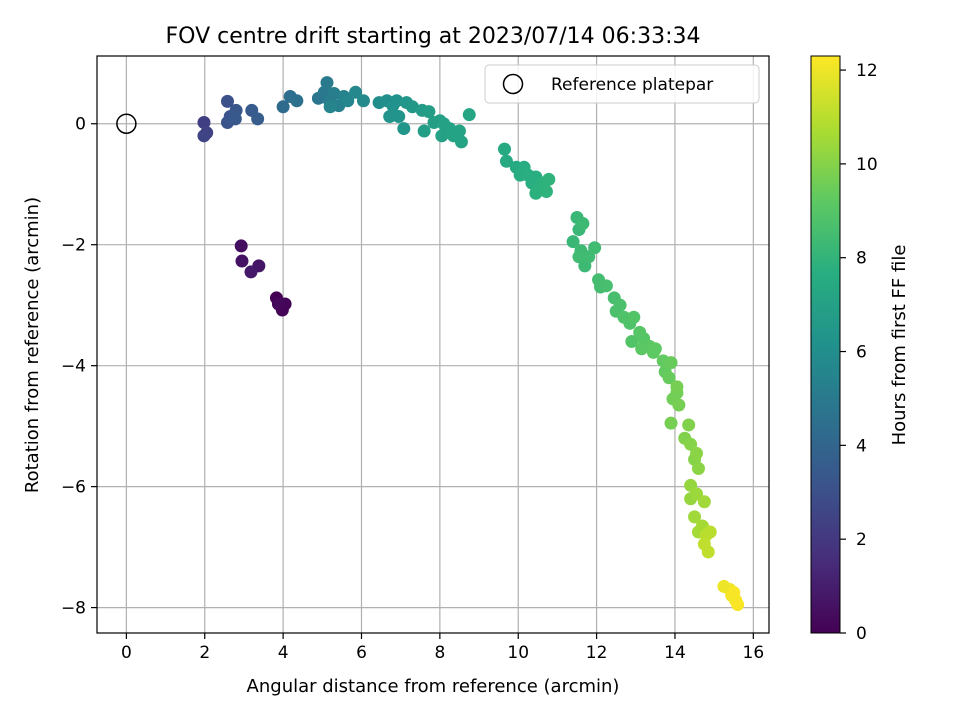 The width and height of the screenshot is (960, 720). What do you see at coordinates (867, 165) in the screenshot?
I see `colorbar-tick-label: 10` at bounding box center [867, 165].